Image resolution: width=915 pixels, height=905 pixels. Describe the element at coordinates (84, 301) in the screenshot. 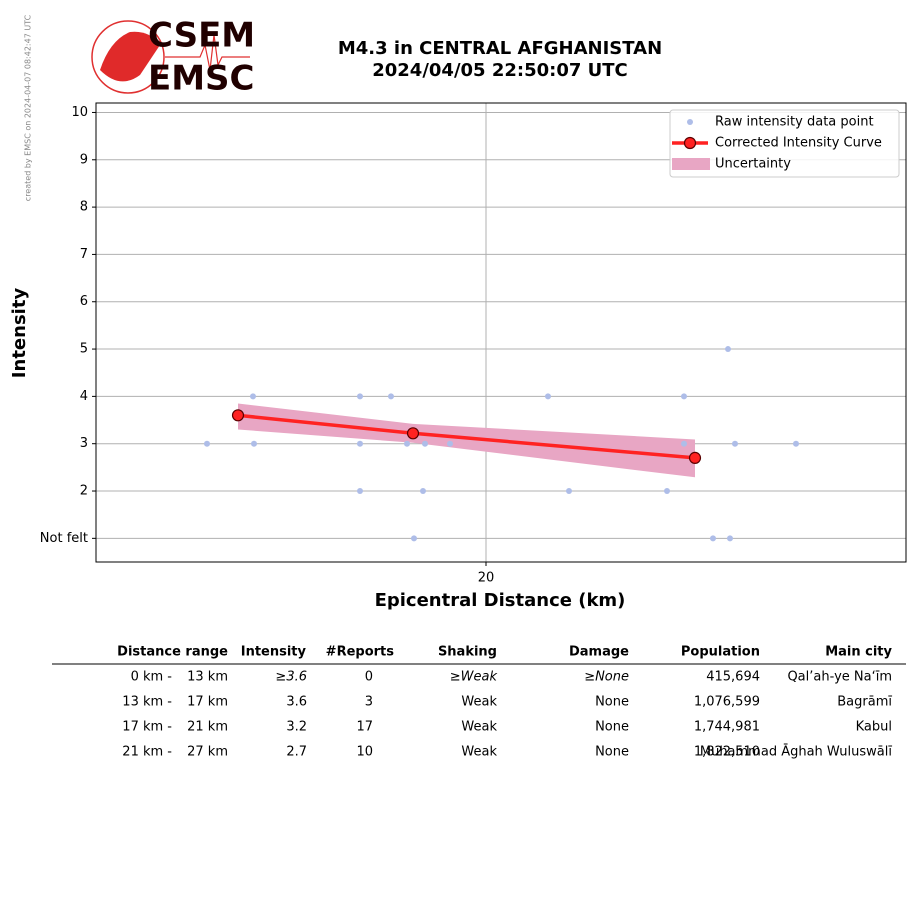

I see `y-tick-label: 6` at that location.